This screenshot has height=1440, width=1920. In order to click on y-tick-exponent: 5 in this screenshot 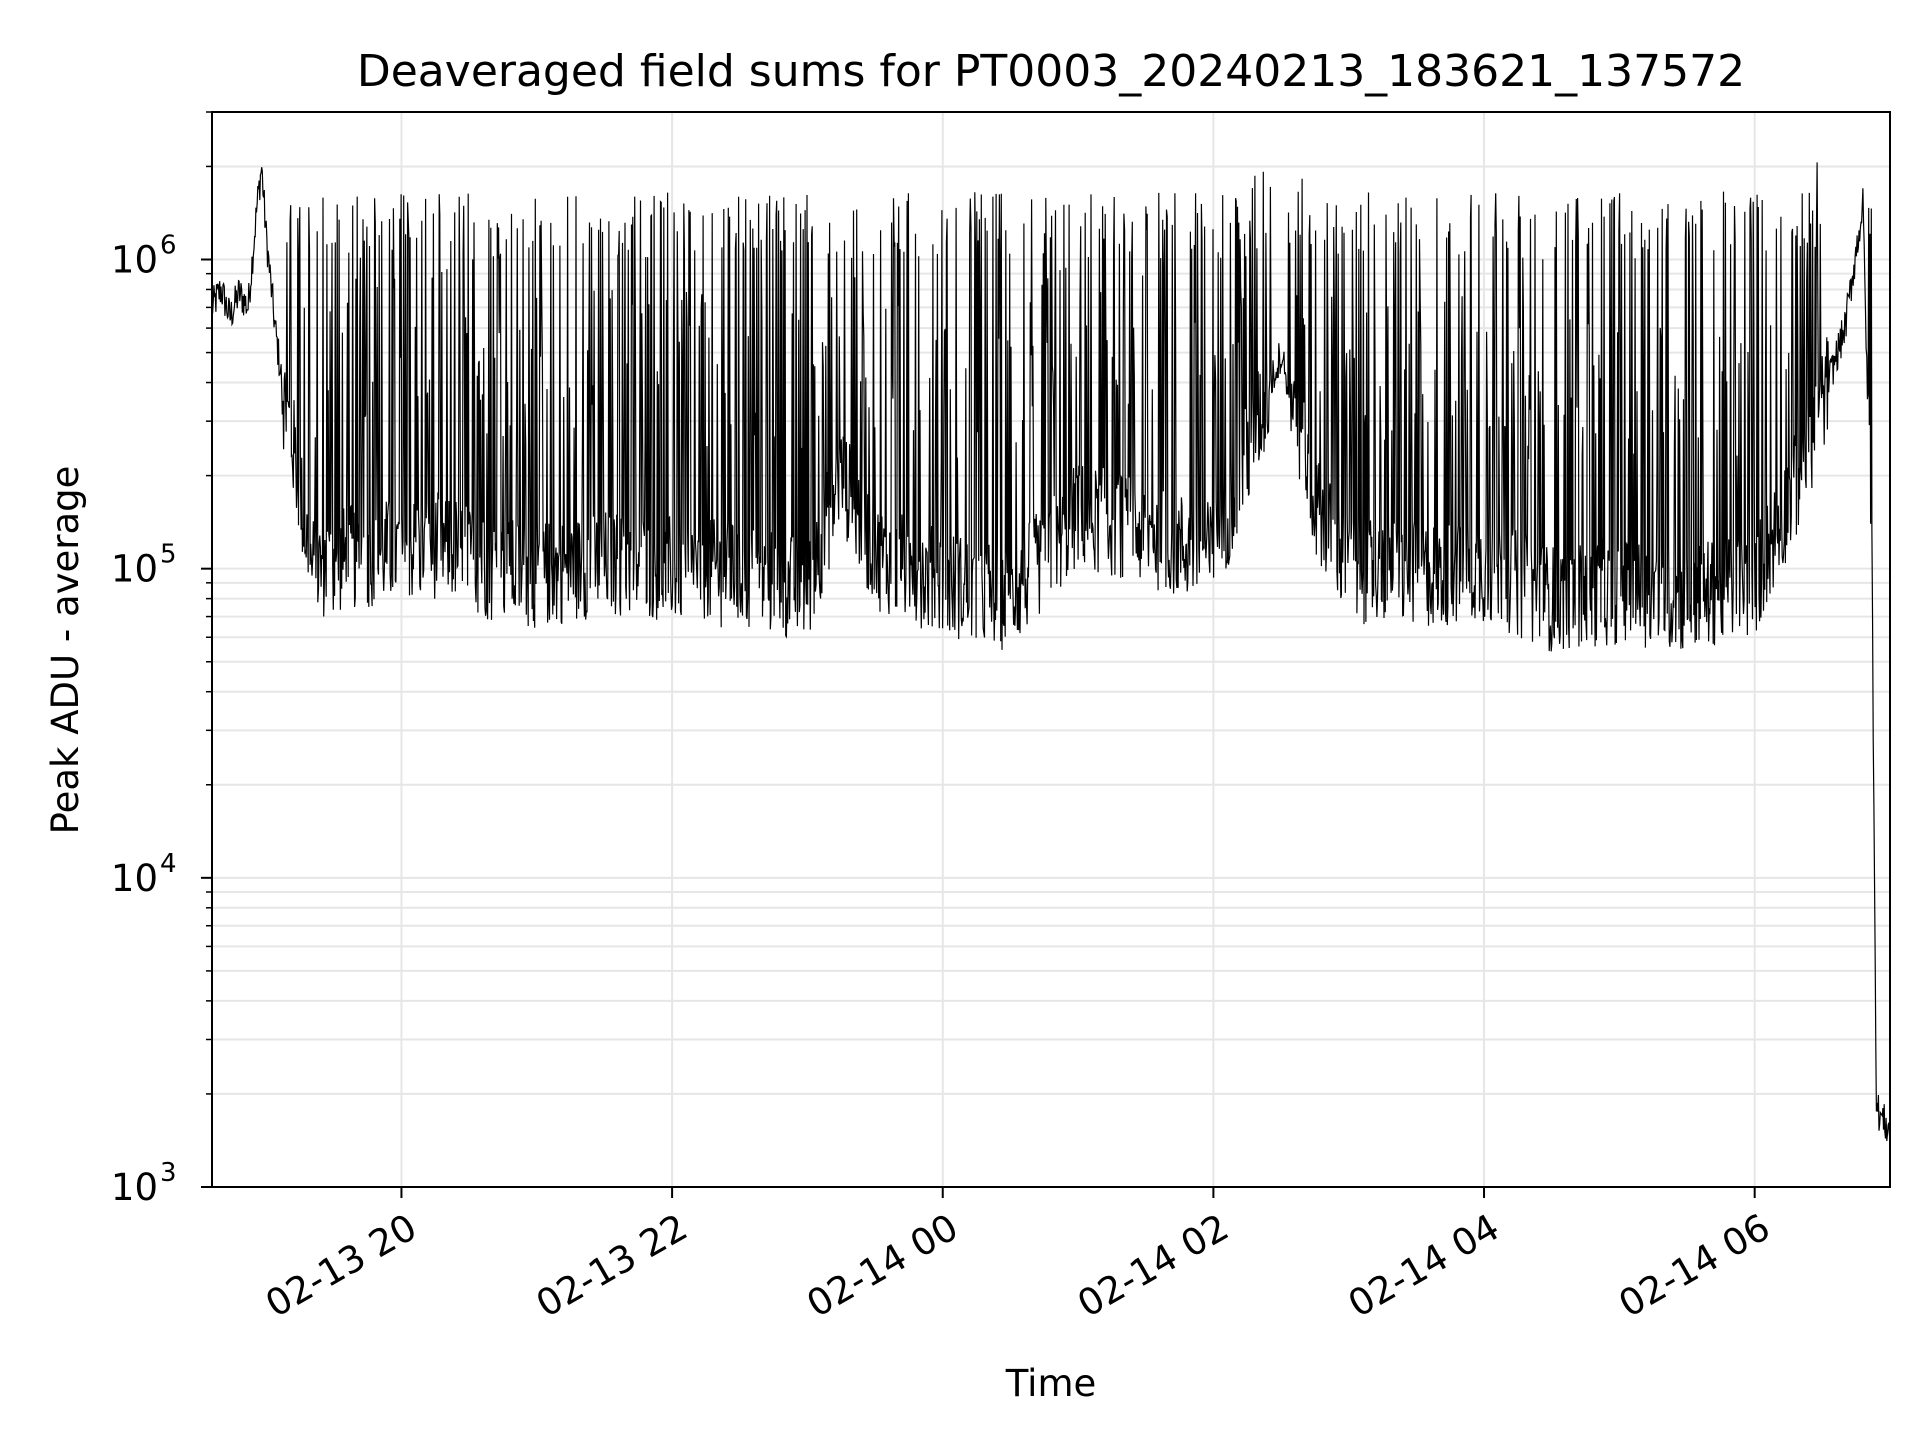, I will do `click(168, 555)`.